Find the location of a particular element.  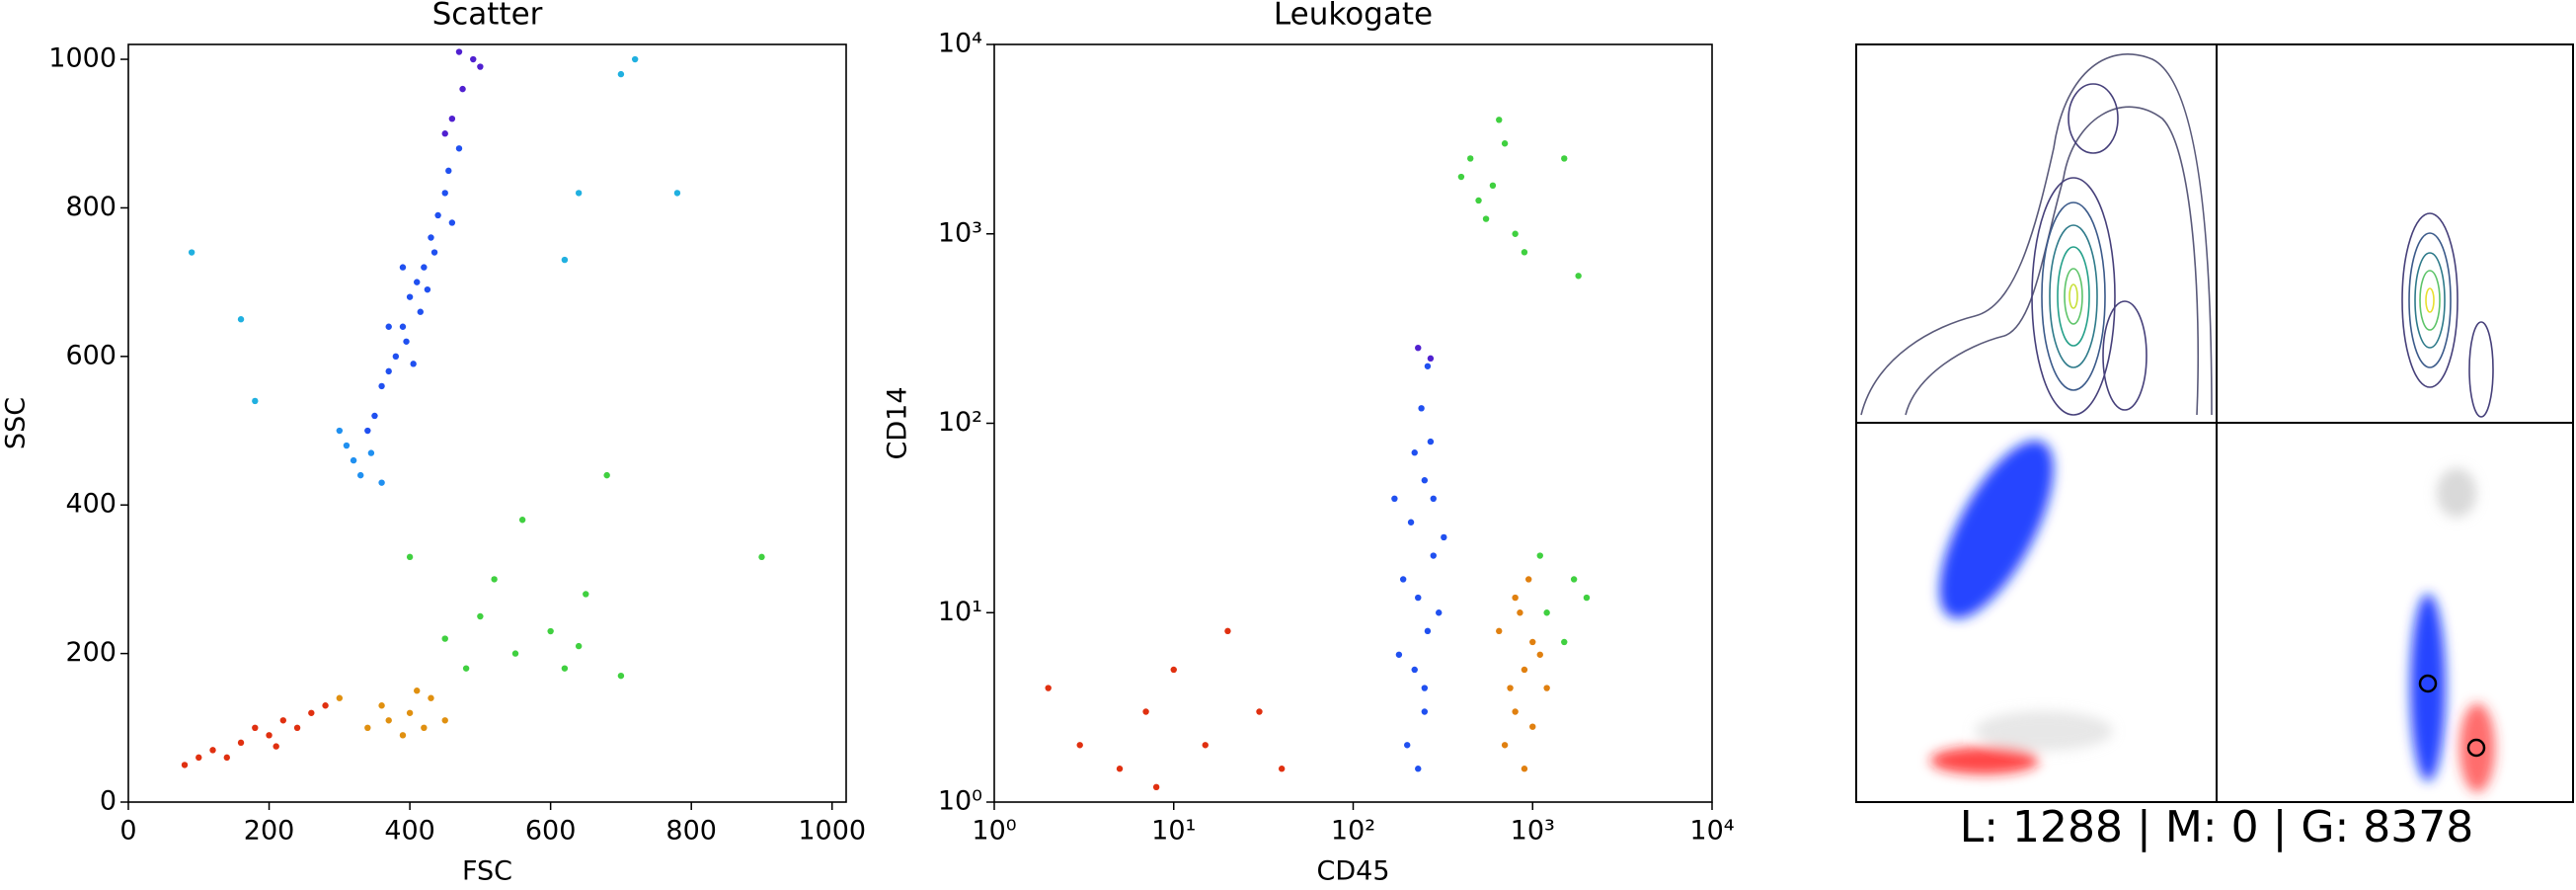

y-tick-label: 800 is located at coordinates (91, 207).